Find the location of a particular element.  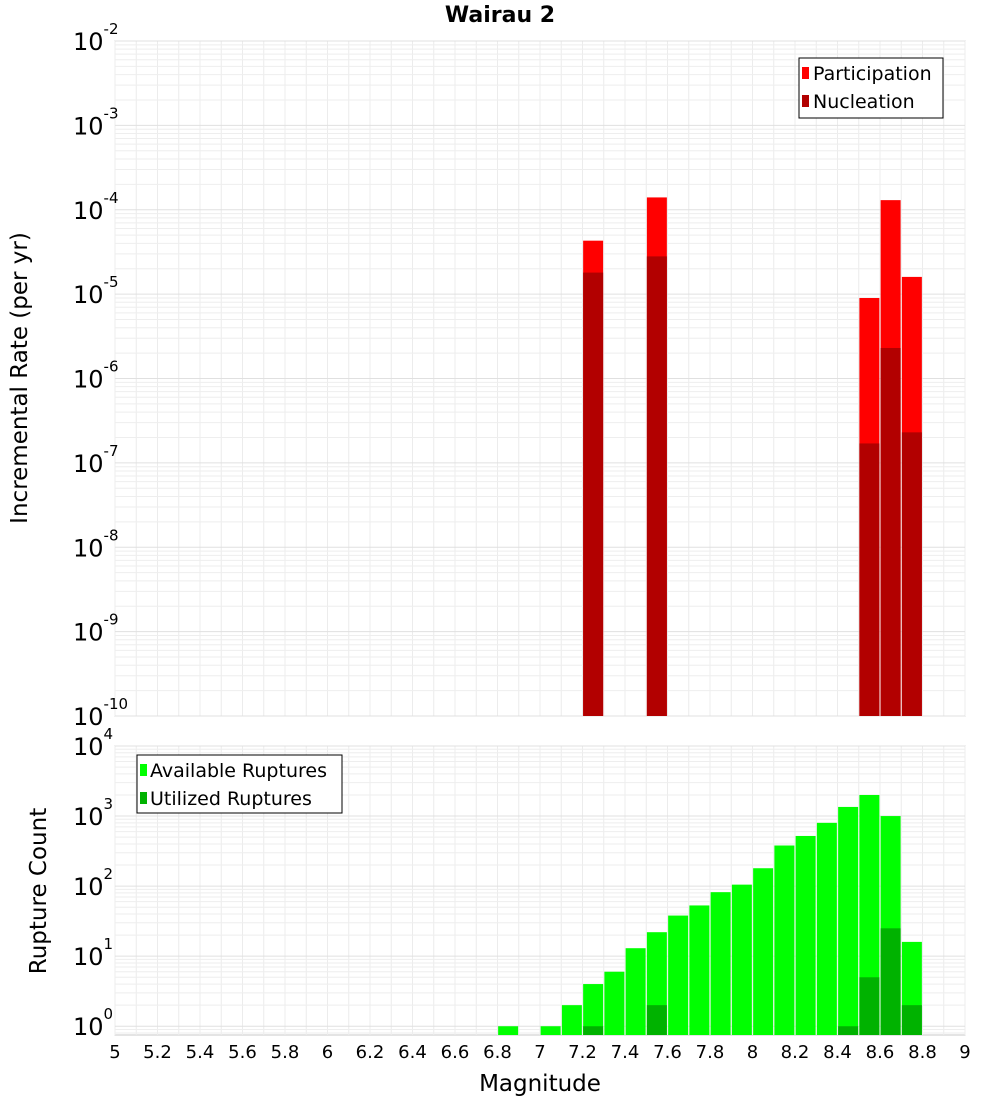

x-tick-label: 7 is located at coordinates (539, 1052).